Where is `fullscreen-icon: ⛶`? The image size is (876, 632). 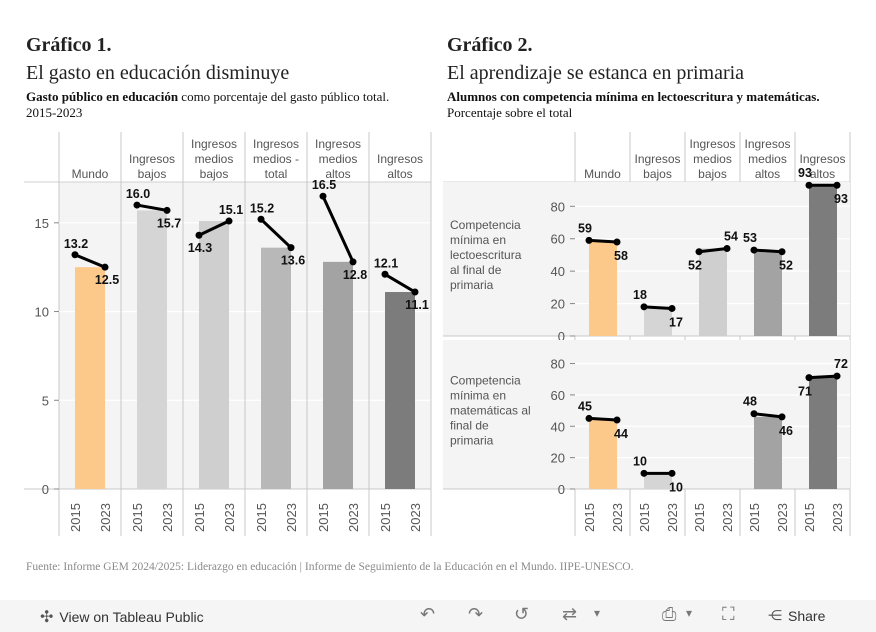 fullscreen-icon: ⛶ is located at coordinates (728, 614).